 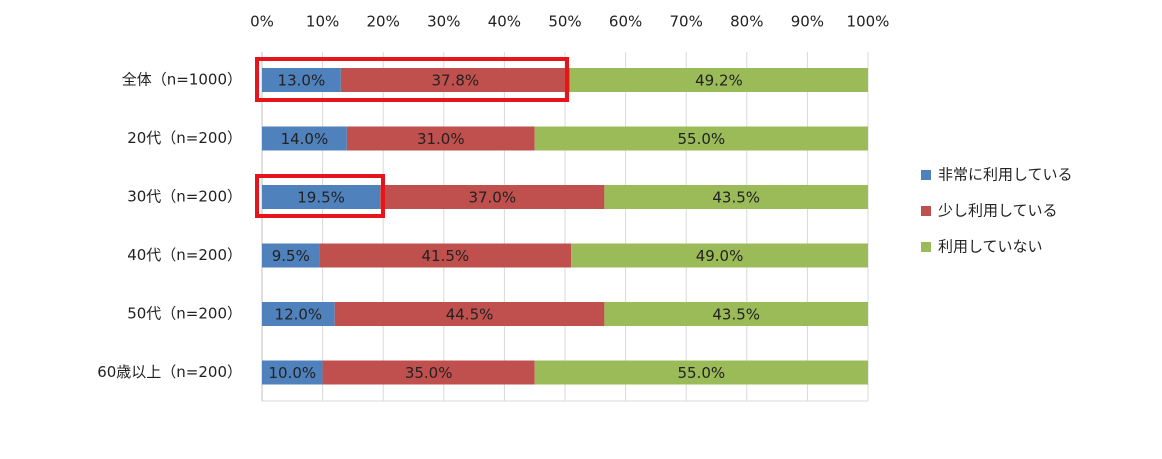 I want to click on x-tick-label: 60%, so click(x=625, y=22).